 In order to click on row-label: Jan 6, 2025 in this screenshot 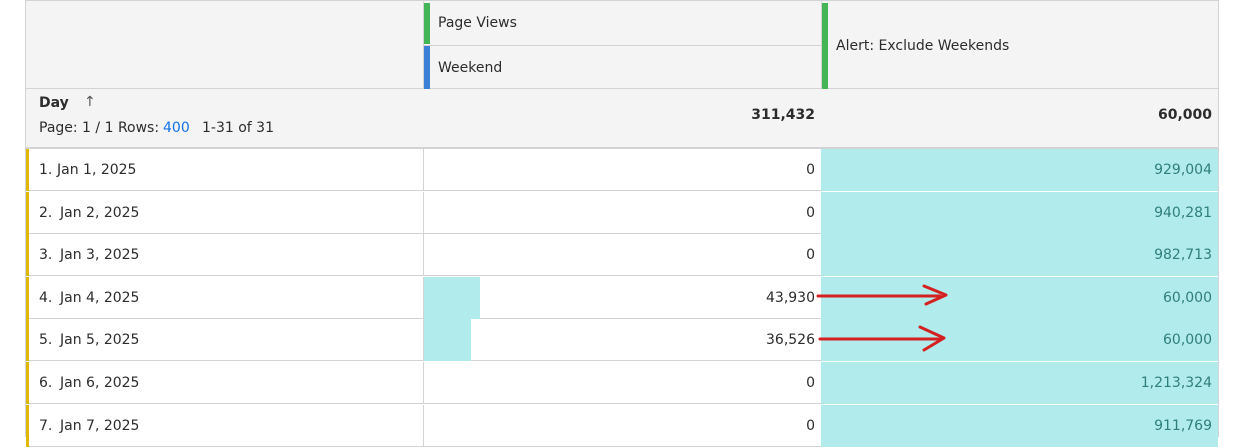, I will do `click(100, 383)`.